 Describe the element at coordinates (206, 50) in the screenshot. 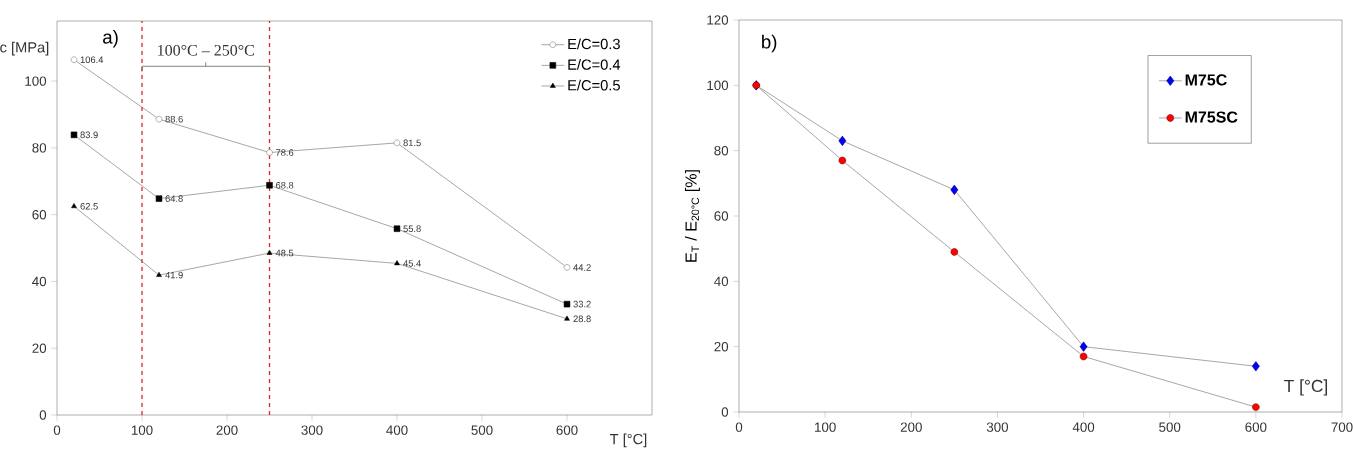

I see `annotation: 100°C – 250°C` at that location.